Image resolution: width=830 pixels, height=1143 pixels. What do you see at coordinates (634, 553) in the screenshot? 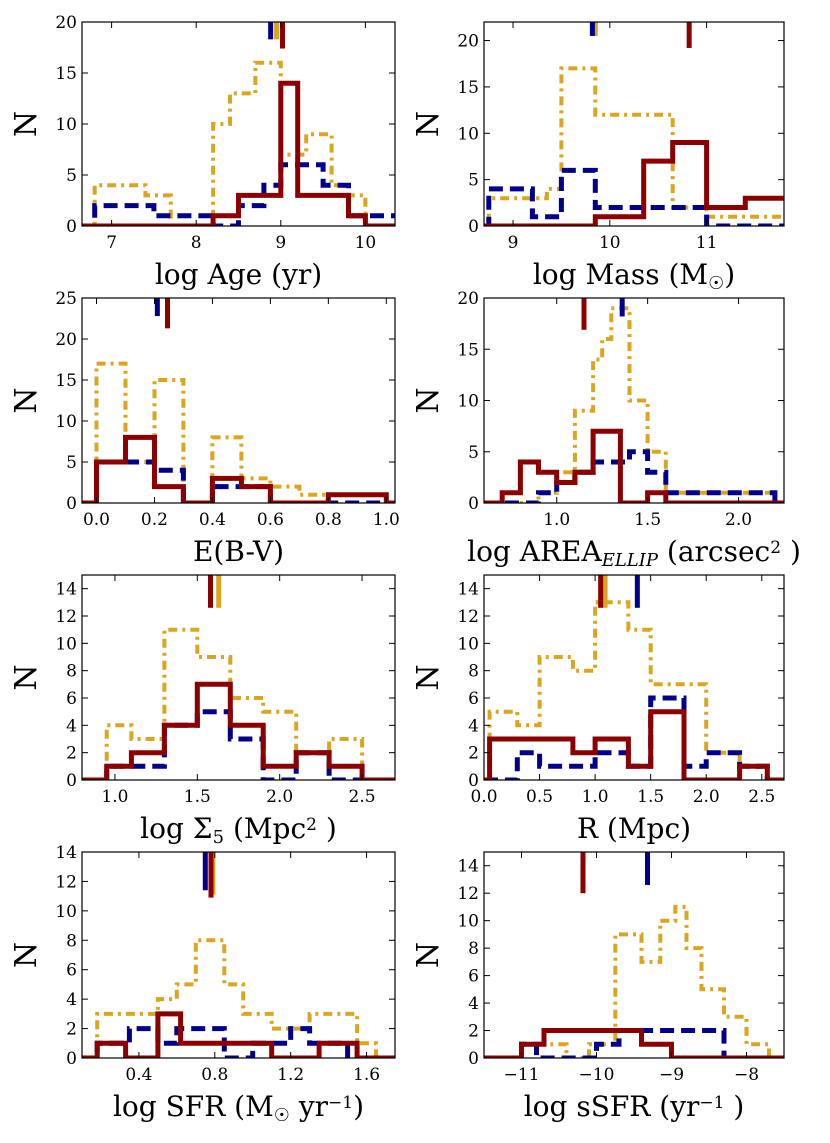
I see `x-axis-label: log AREAELLIP (arcsec2 )` at bounding box center [634, 553].